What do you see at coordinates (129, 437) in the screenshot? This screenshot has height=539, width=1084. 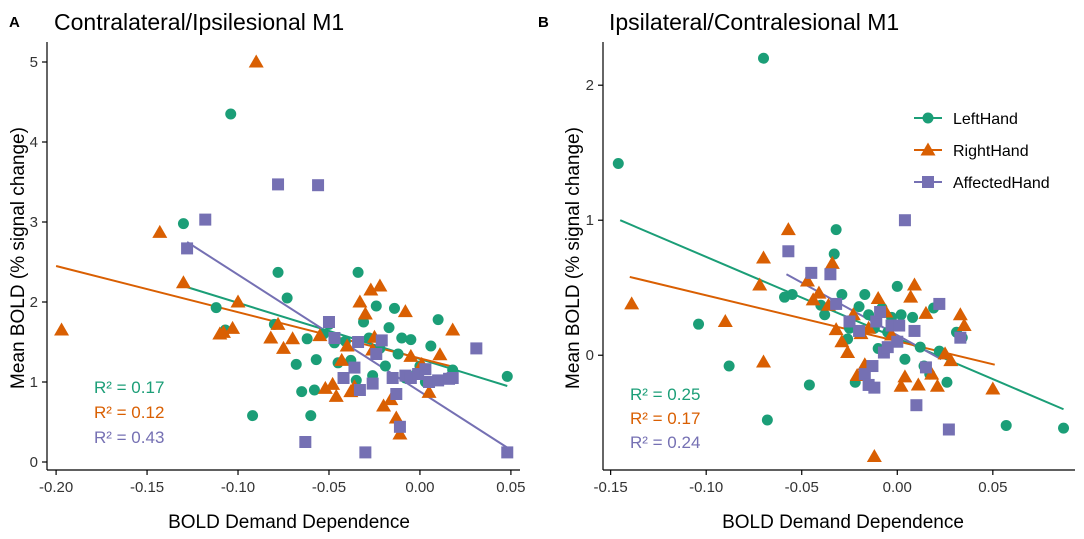 I see `r2-annotation-affectedhand-a: R² = 0.43` at bounding box center [129, 437].